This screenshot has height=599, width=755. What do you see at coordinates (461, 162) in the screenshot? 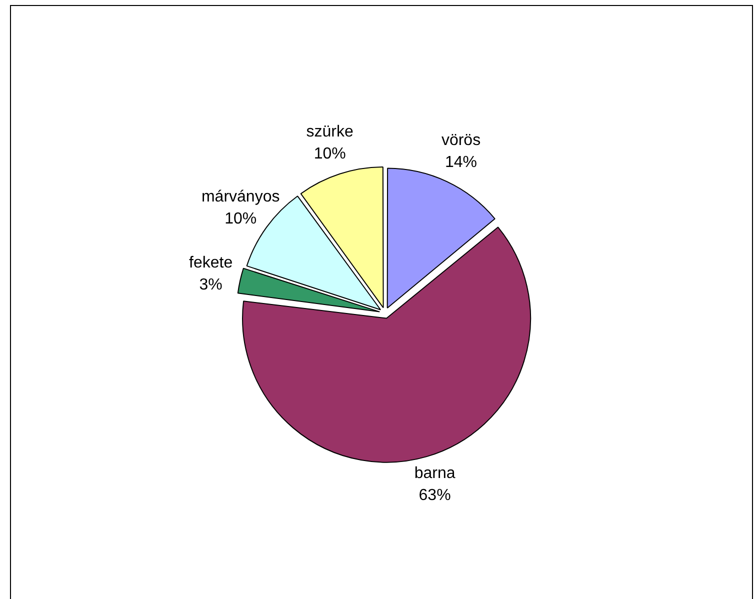
I see `data-label: 14%` at bounding box center [461, 162].